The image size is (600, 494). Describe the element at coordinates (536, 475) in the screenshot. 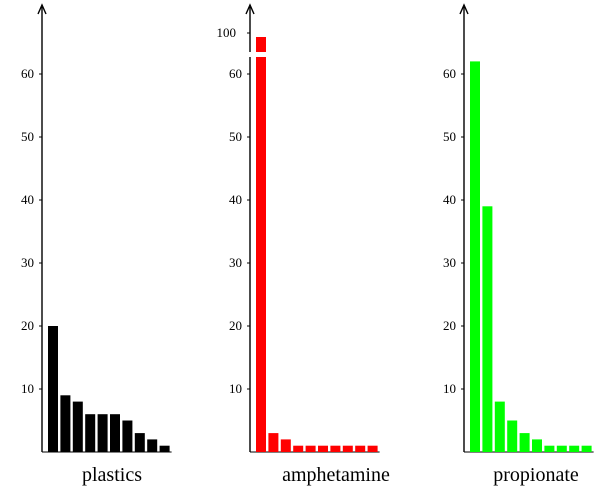

I see `panel-label: propionate` at that location.